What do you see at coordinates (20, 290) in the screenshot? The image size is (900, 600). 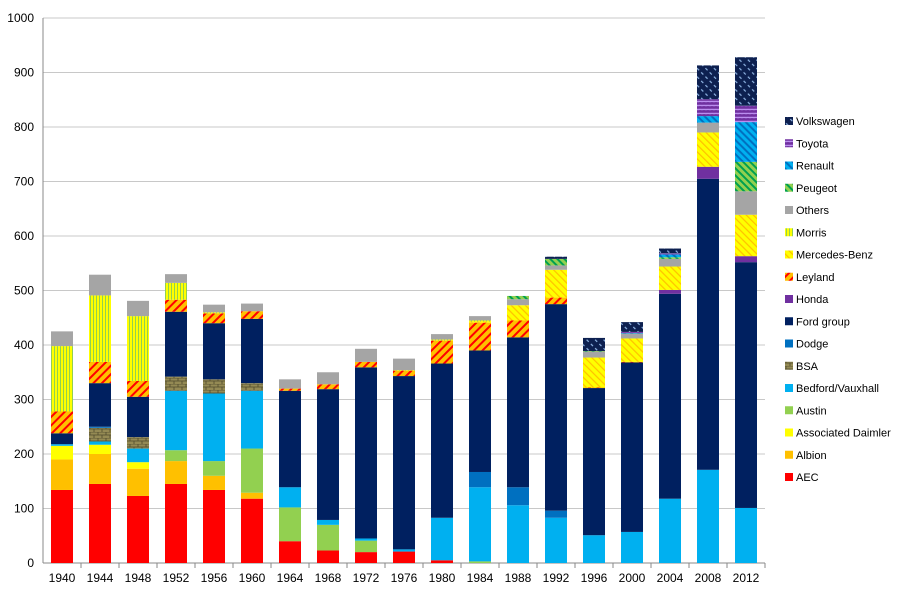 I see `y-axis: 0 100 200 300 400 500 600 700 800 900 1000` at bounding box center [20, 290].